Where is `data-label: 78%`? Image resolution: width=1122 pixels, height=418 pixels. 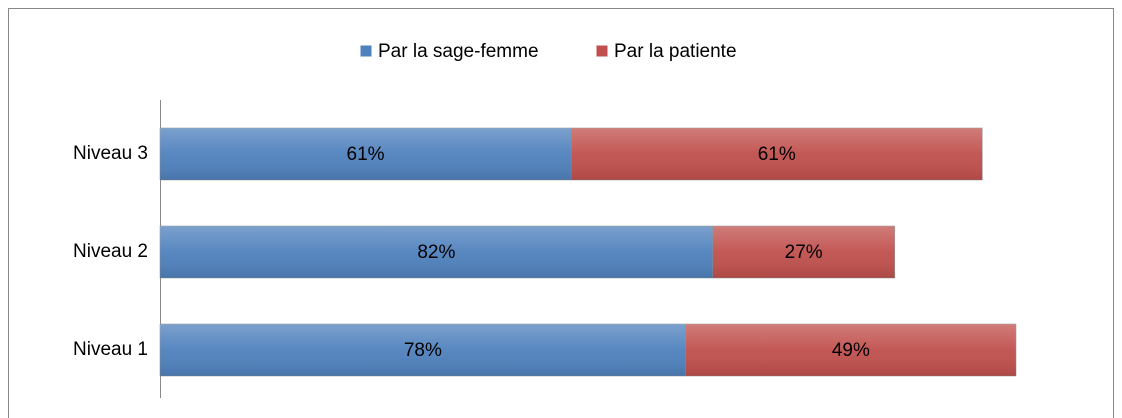 data-label: 78% is located at coordinates (423, 350).